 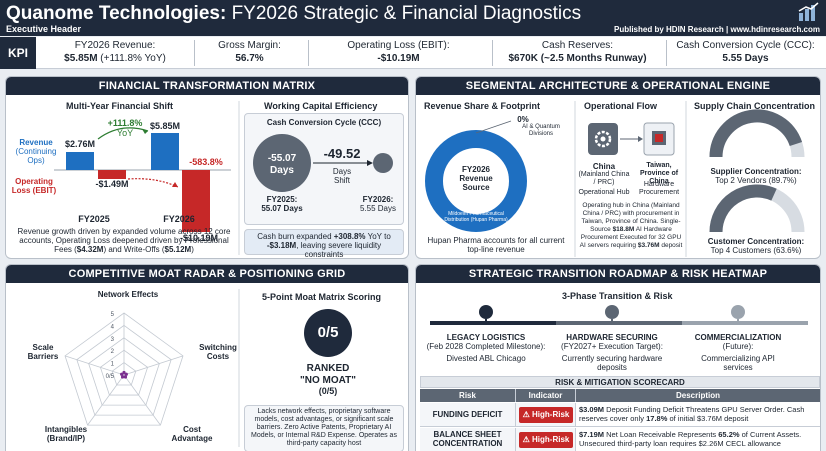 What do you see at coordinates (179, 219) in the screenshot?
I see `fy2026-label: FY2026` at bounding box center [179, 219].